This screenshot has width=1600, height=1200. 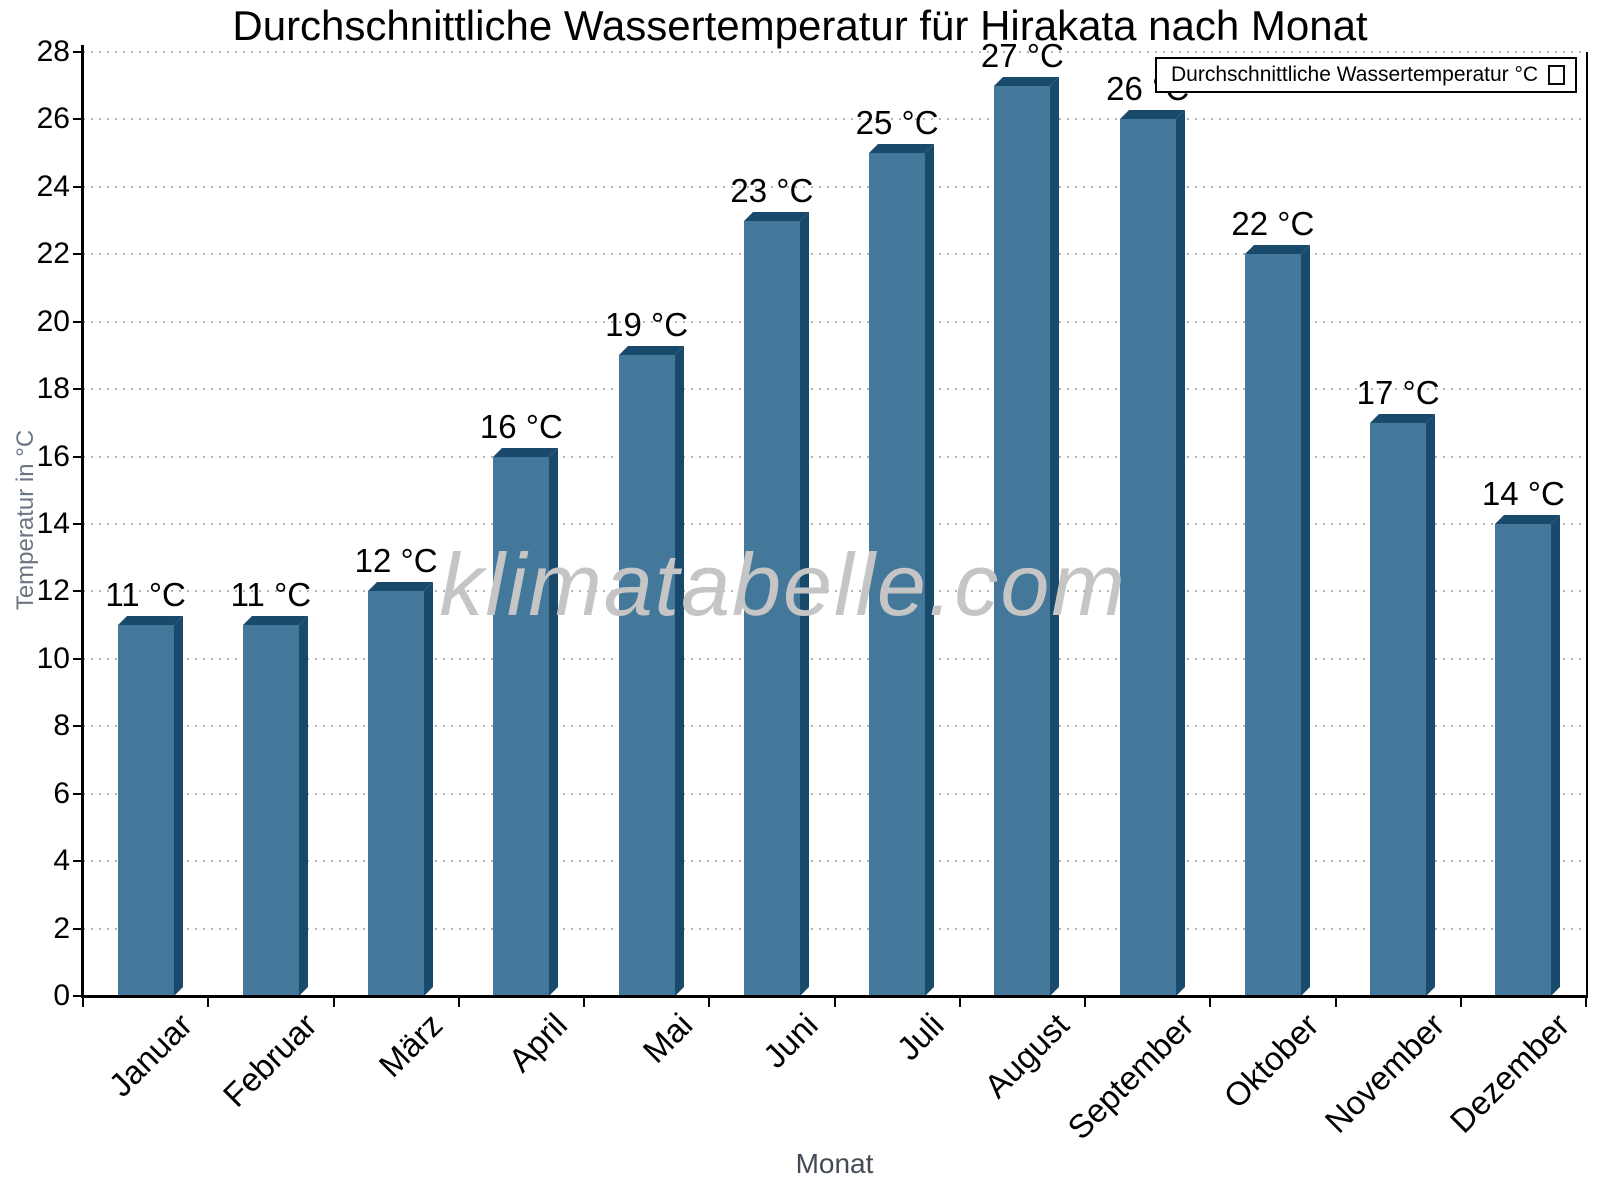 I want to click on y-tick-label: 24, so click(x=53, y=186).